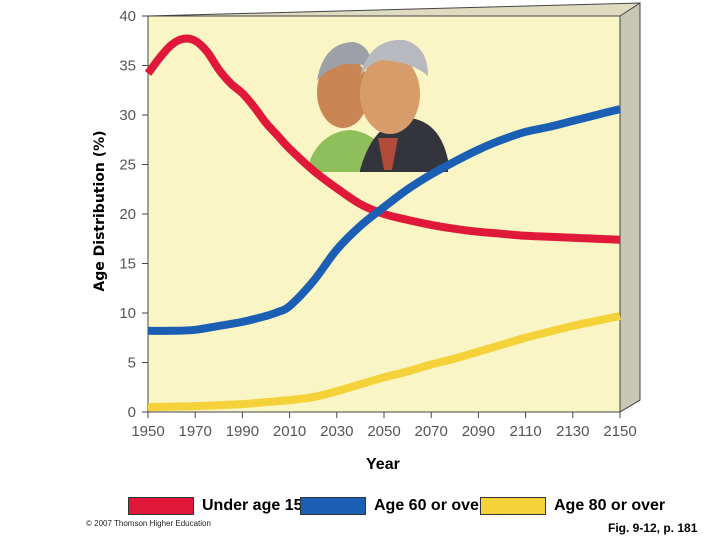  Describe the element at coordinates (252, 505) in the screenshot. I see `legend-label-under-15: Under age 15` at that location.